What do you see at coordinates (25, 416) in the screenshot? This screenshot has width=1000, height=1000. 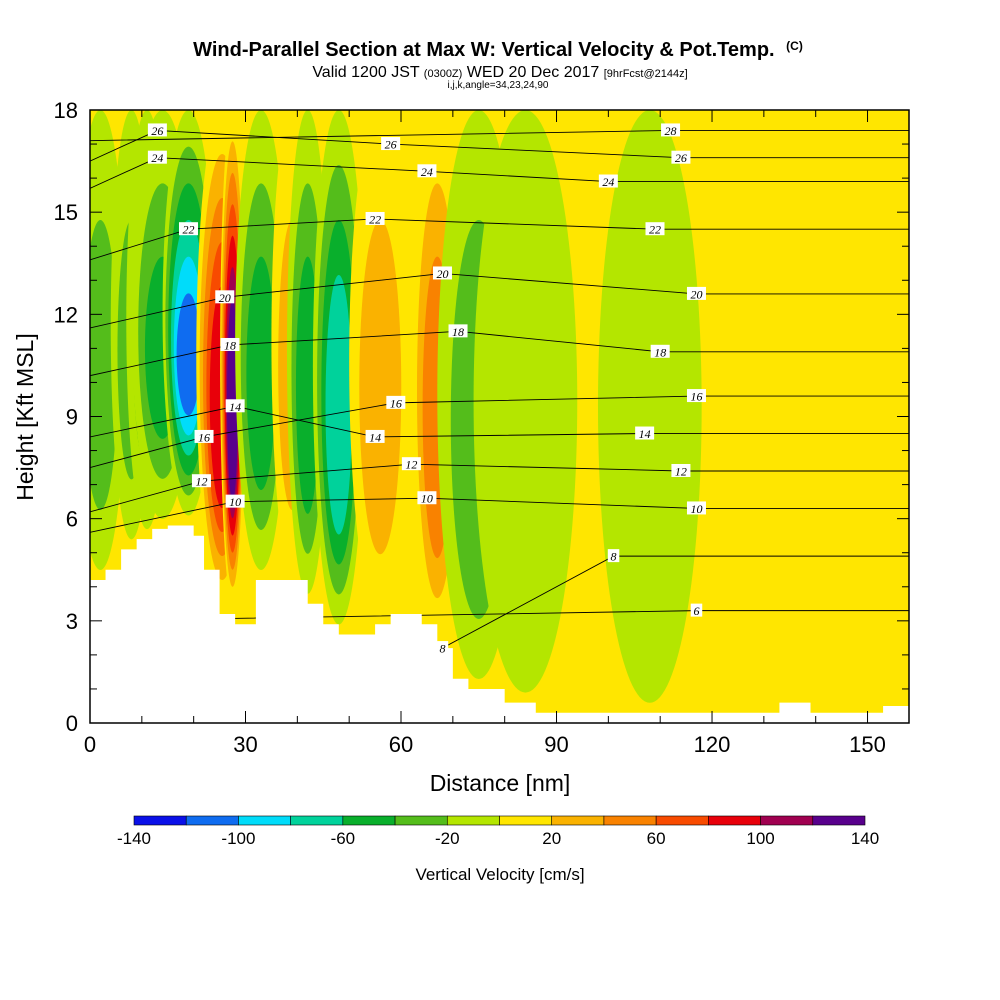 I see `y-axis-label: Height [Kft MSL]` at bounding box center [25, 416].